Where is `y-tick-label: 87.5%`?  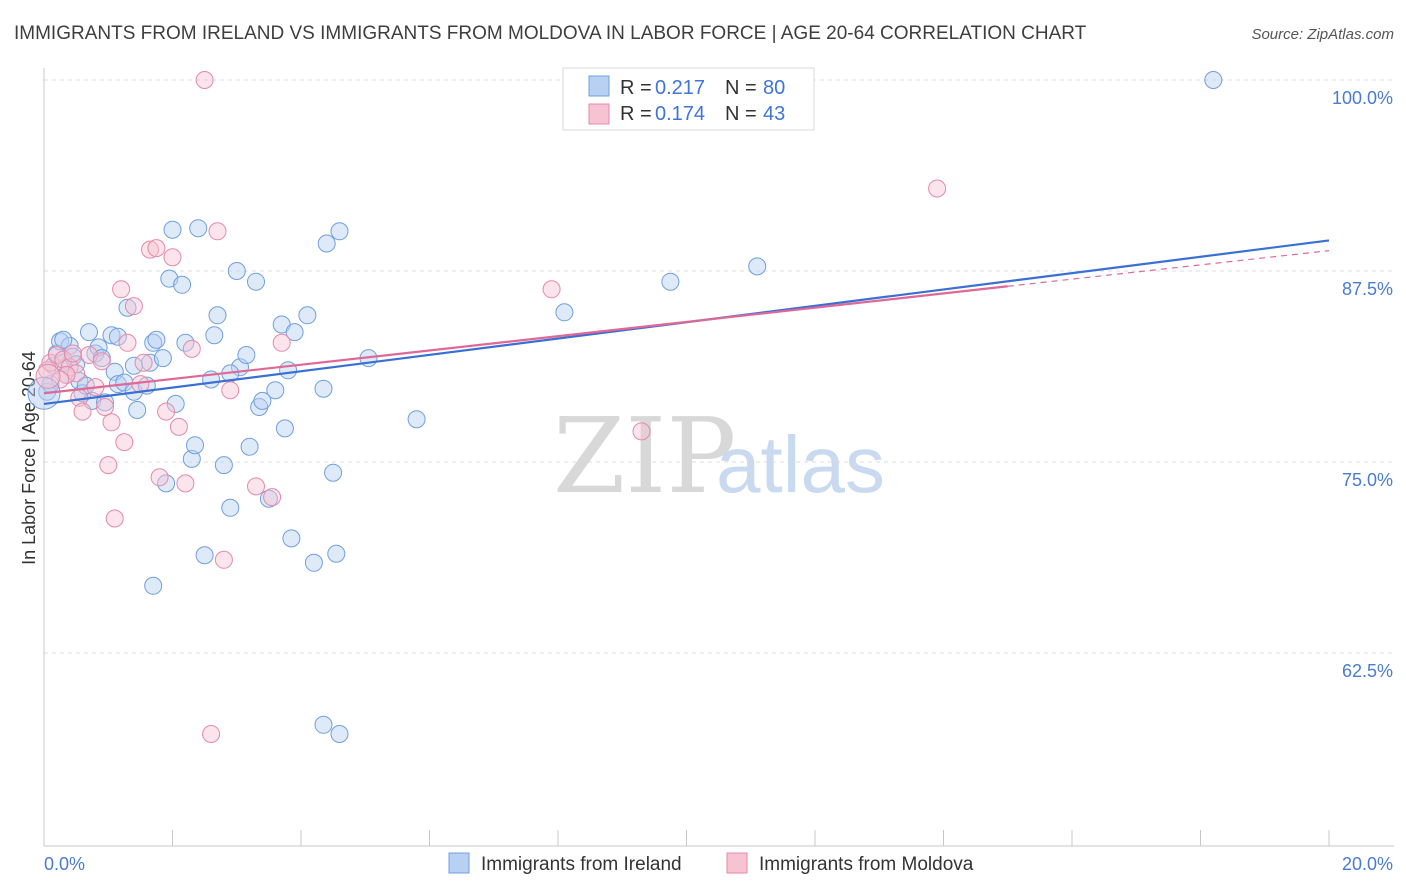 y-tick-label: 87.5% is located at coordinates (1367, 289).